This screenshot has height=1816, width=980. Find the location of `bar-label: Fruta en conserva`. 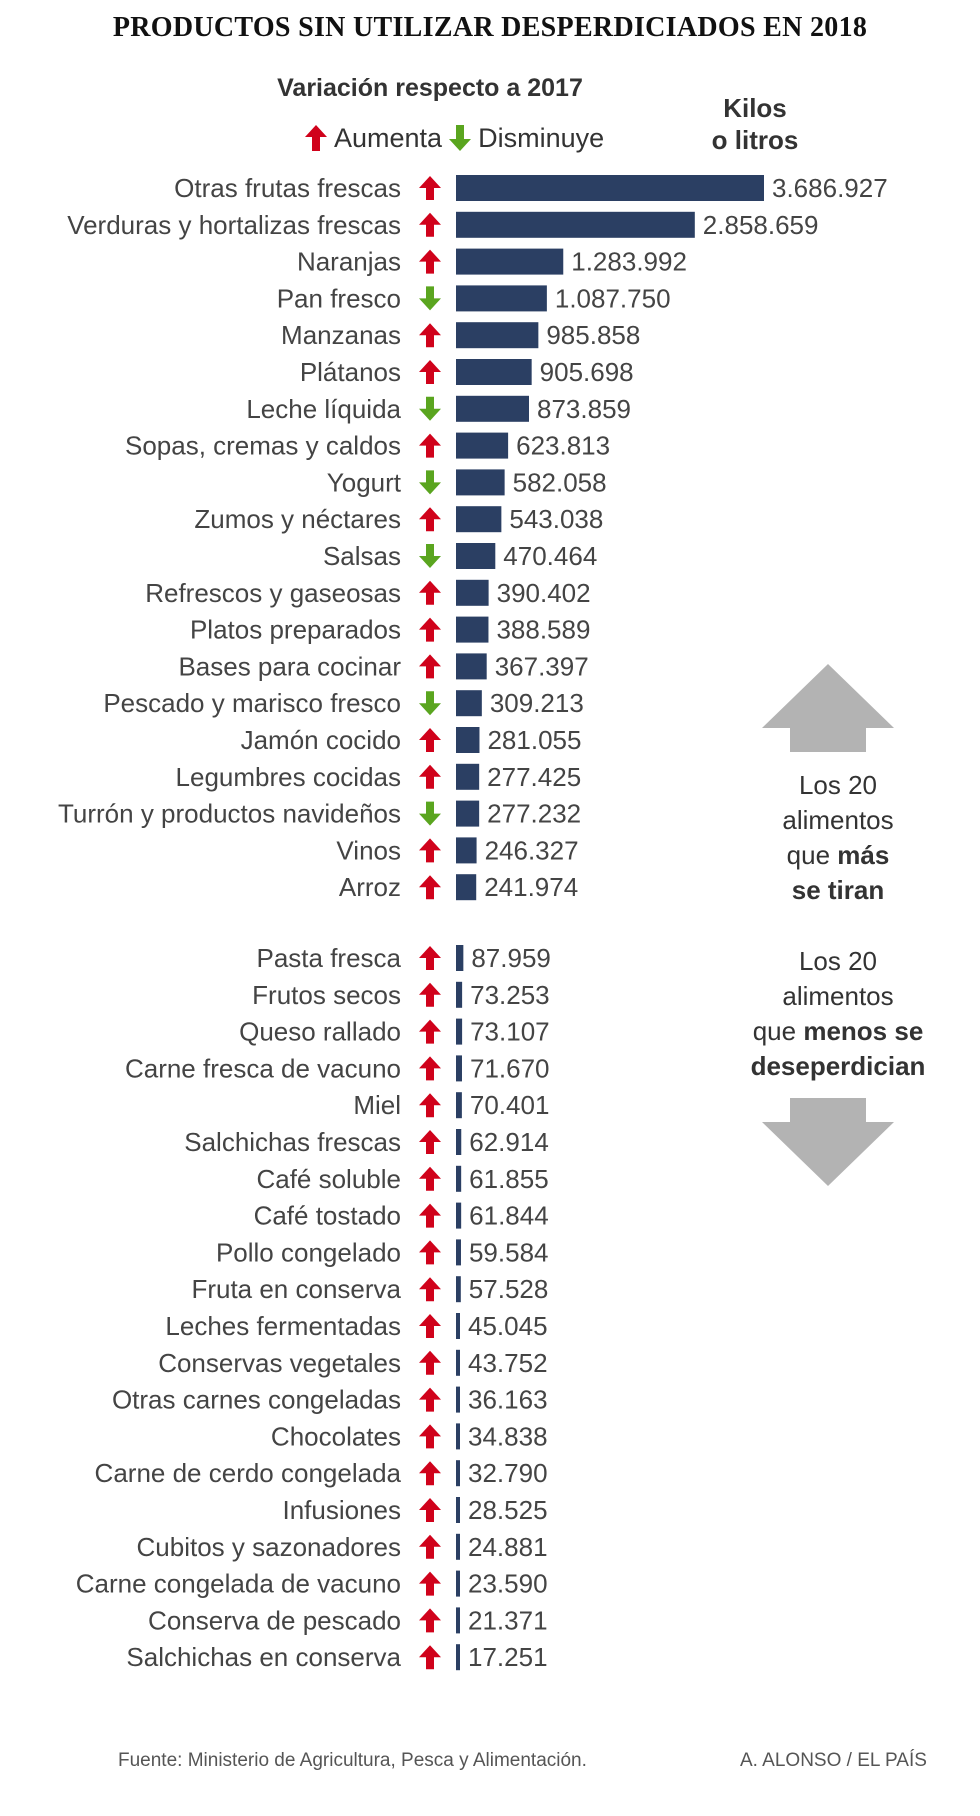

bar-label: Fruta en conserva is located at coordinates (296, 1289).